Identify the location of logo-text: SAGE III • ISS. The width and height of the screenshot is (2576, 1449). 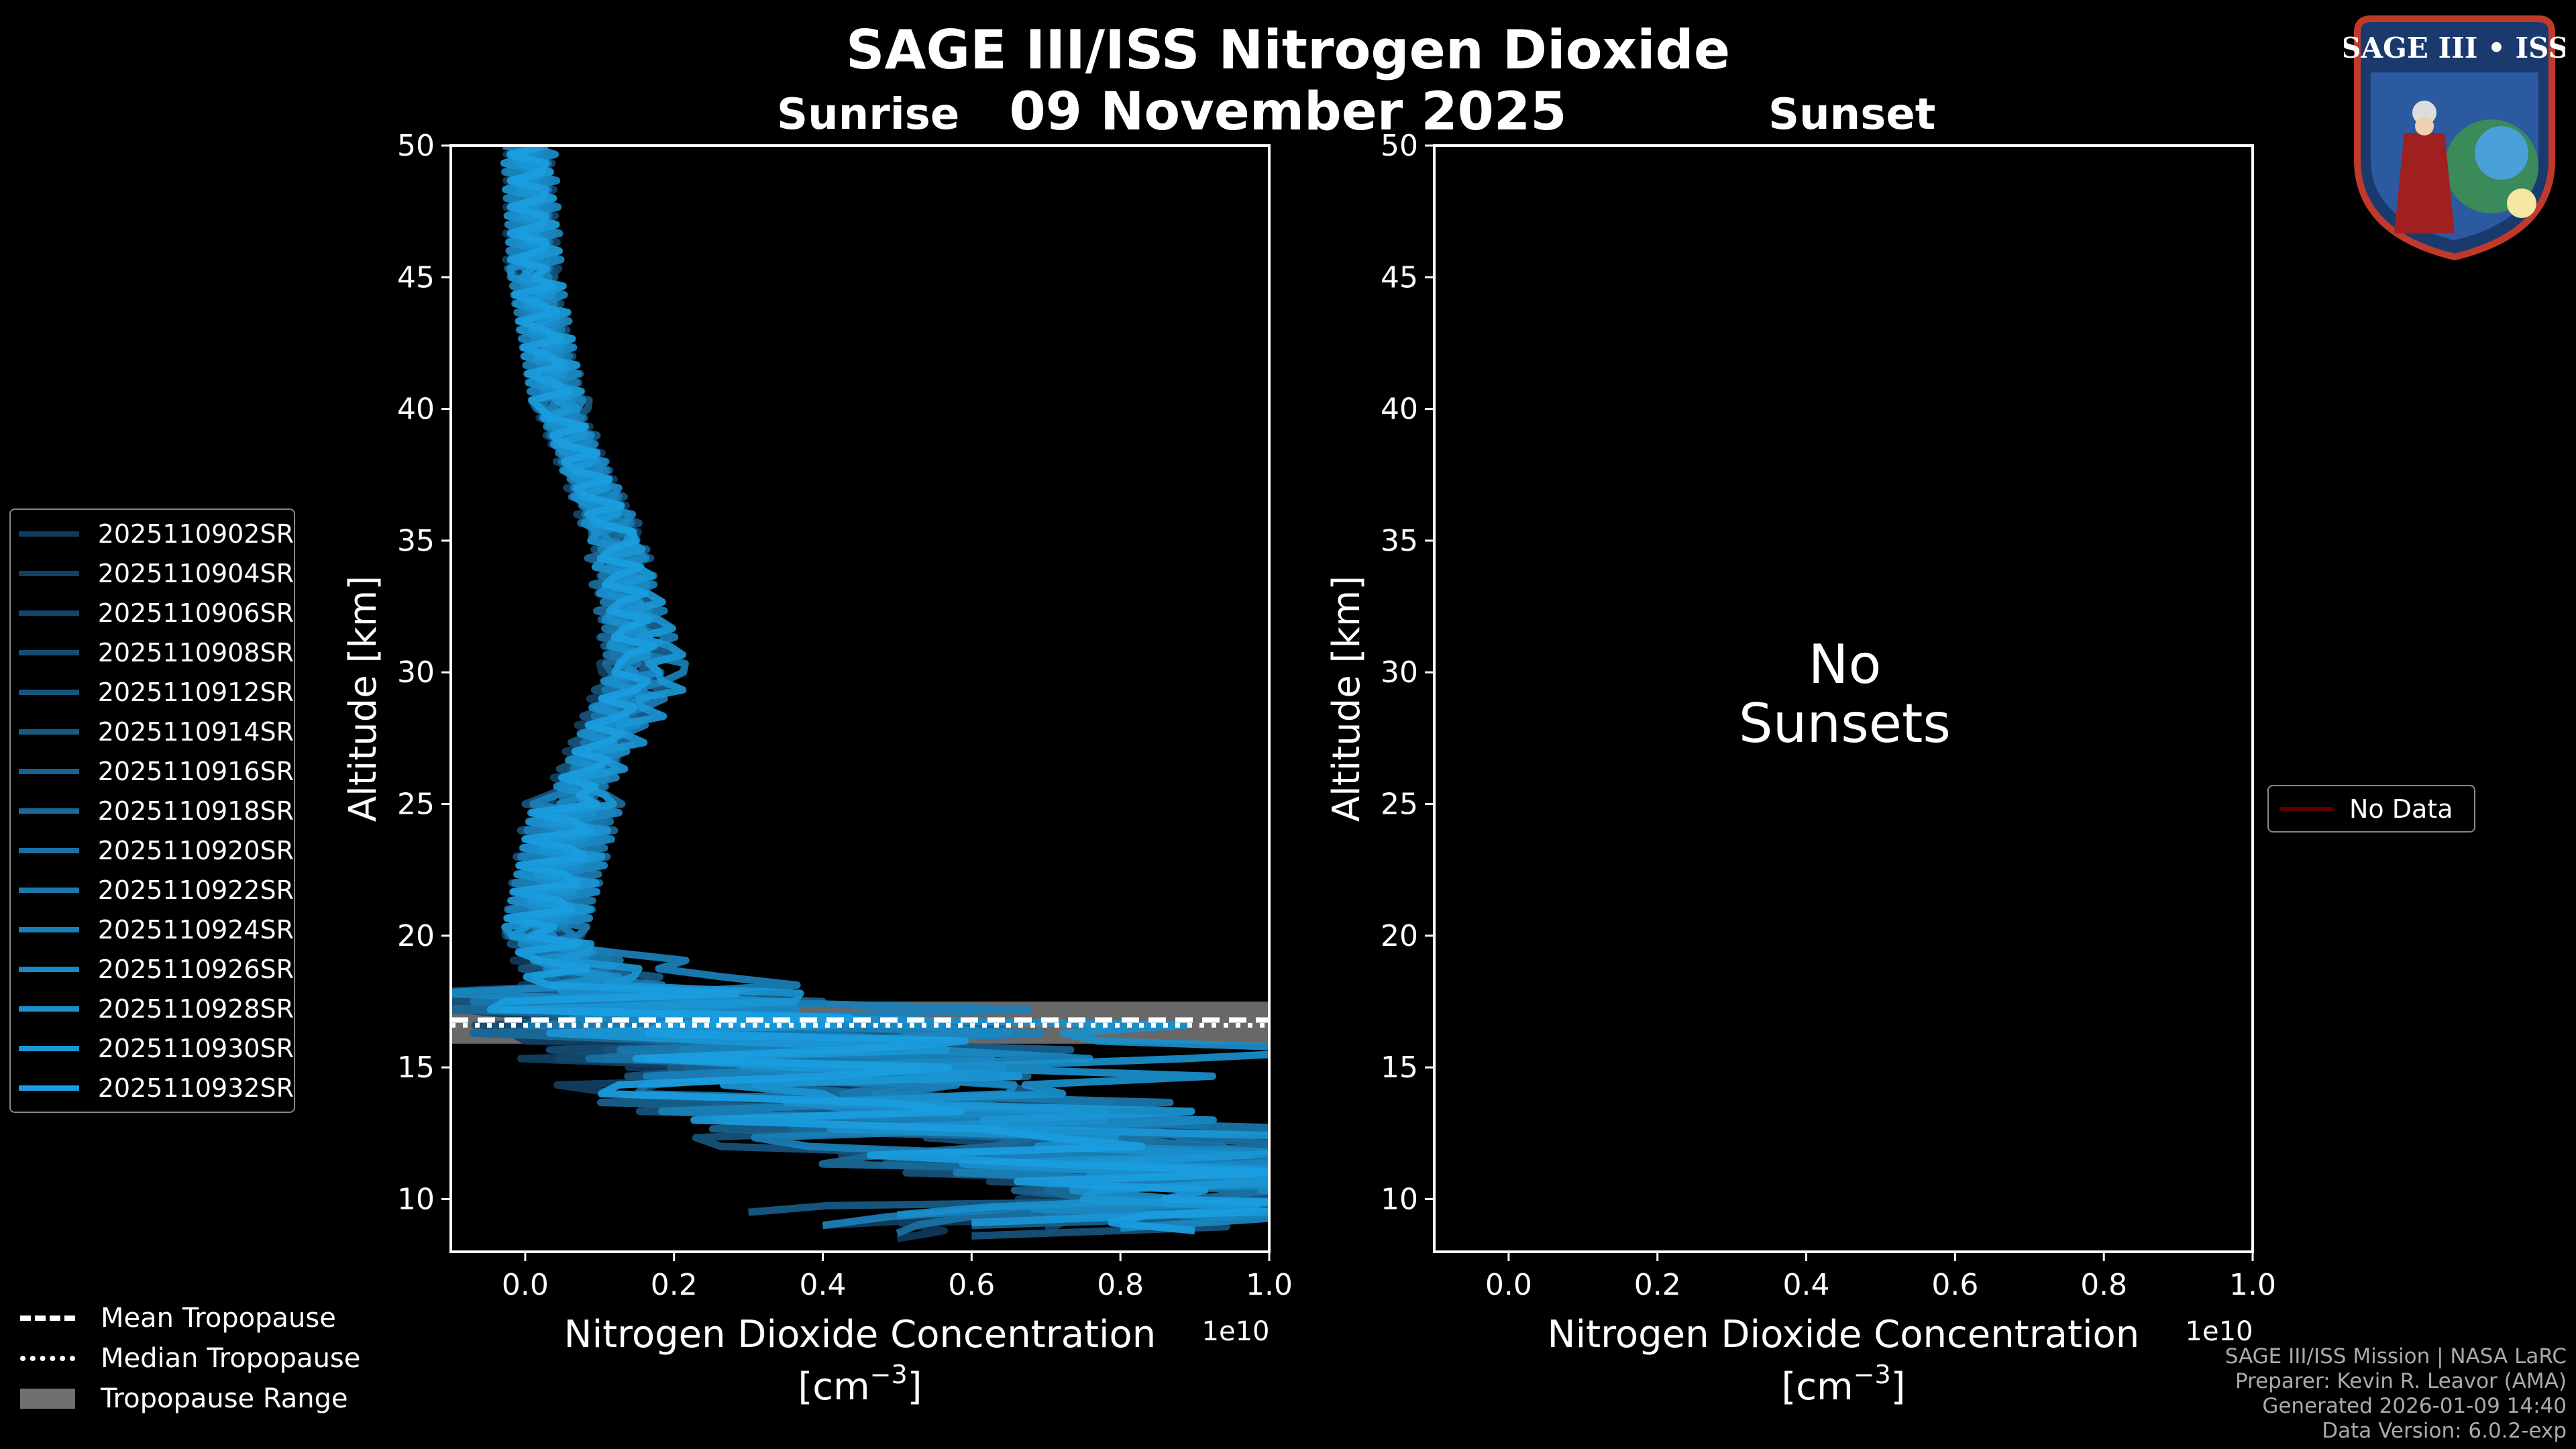
(2454, 48).